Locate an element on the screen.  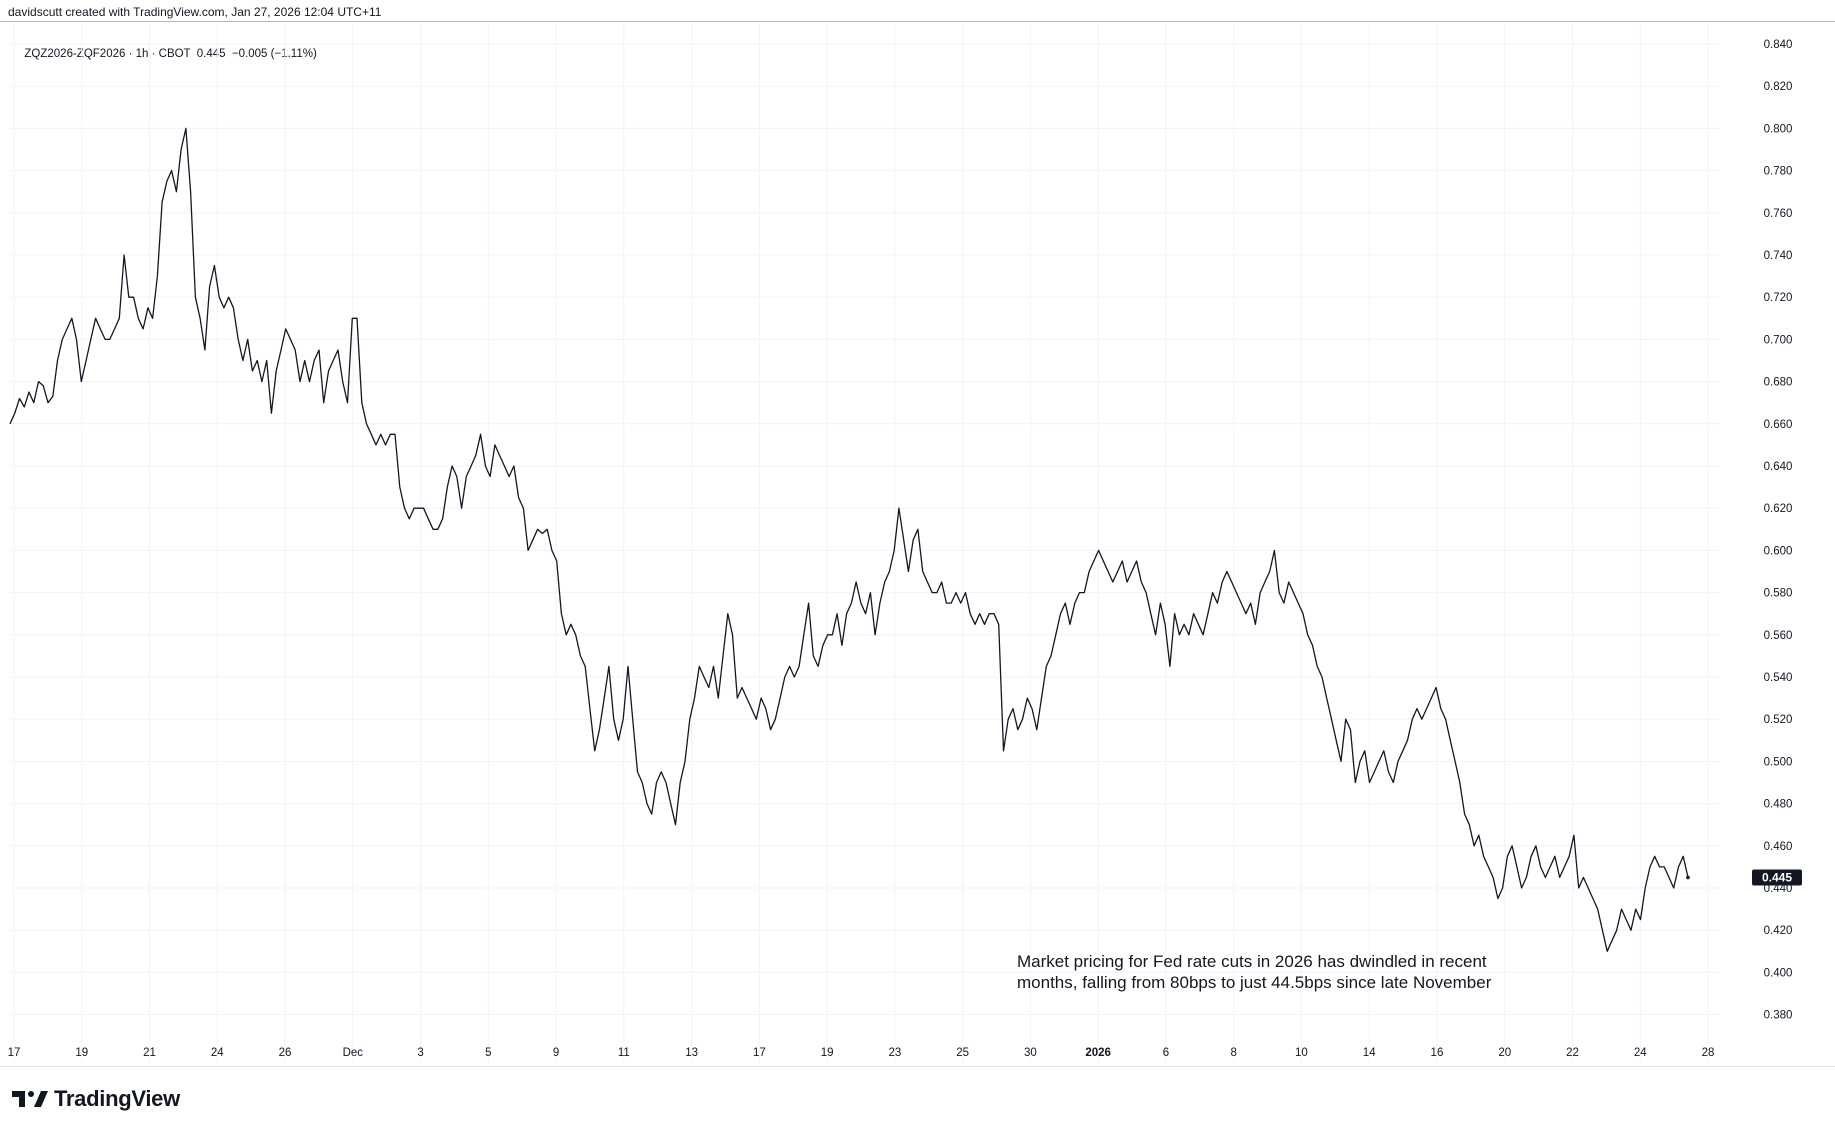
last-price-badge-label: 0.445 is located at coordinates (1777, 877).